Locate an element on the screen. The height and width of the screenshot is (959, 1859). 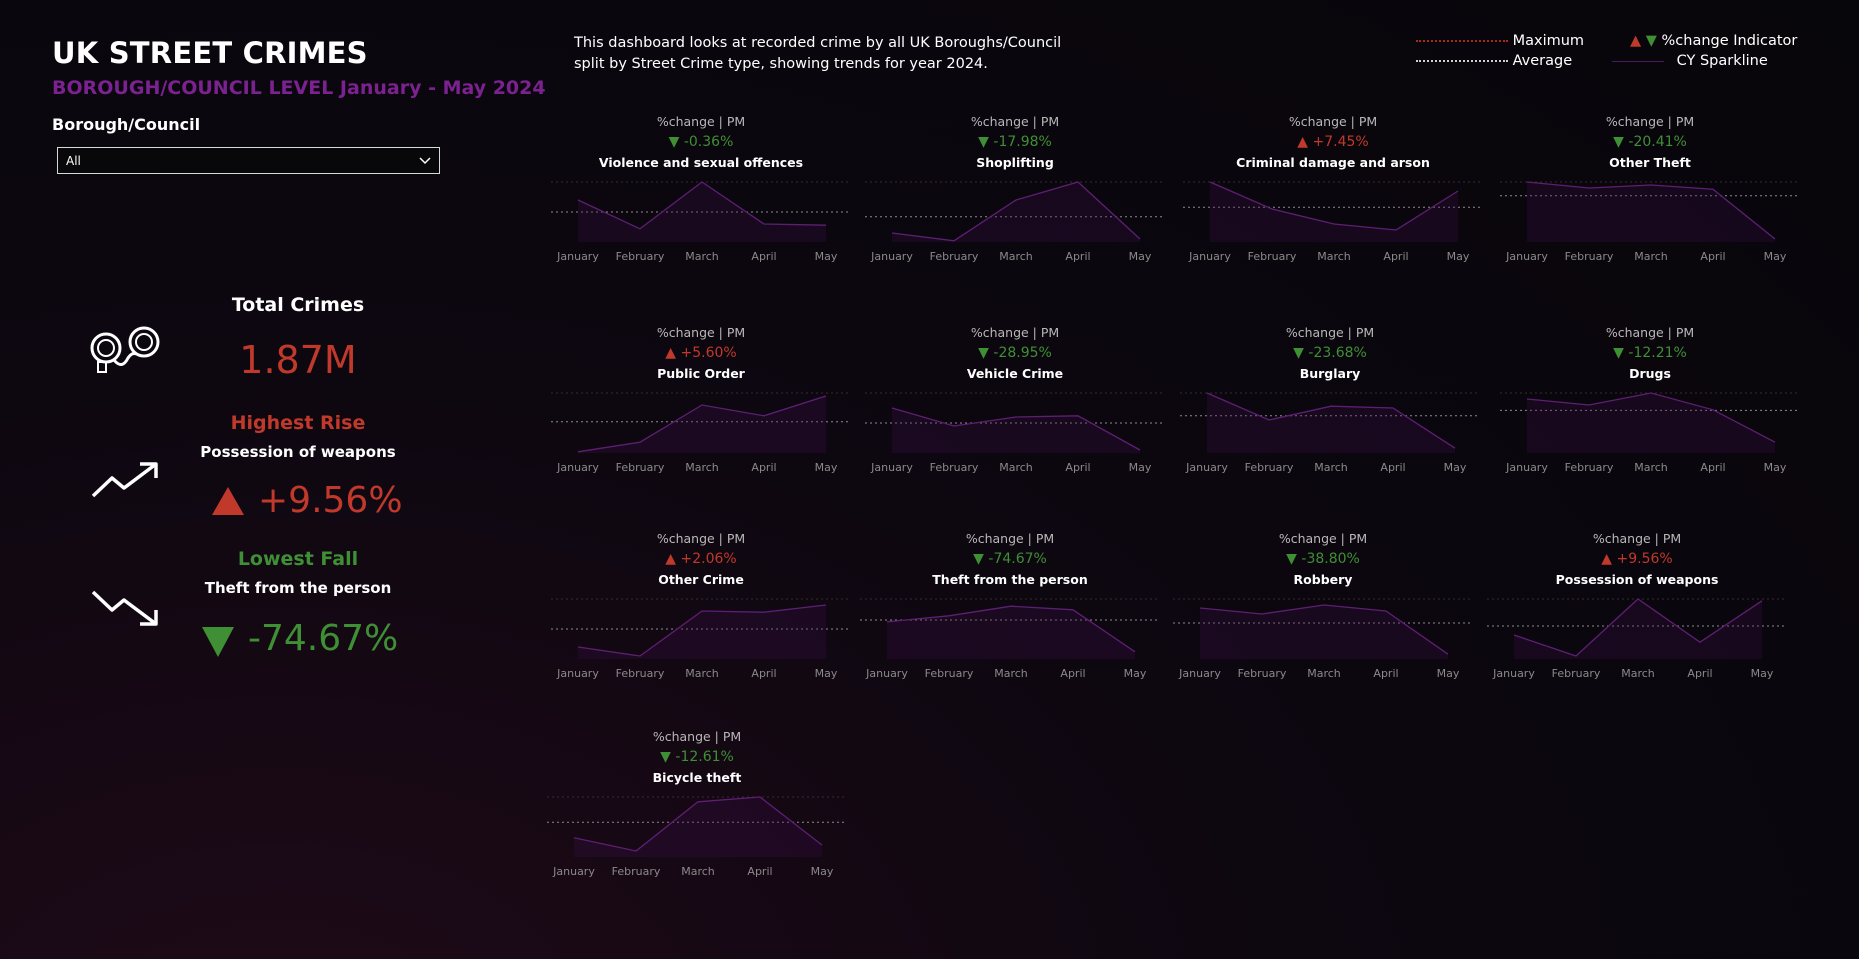
change-arrow-icon: ▲ is located at coordinates (671, 353).